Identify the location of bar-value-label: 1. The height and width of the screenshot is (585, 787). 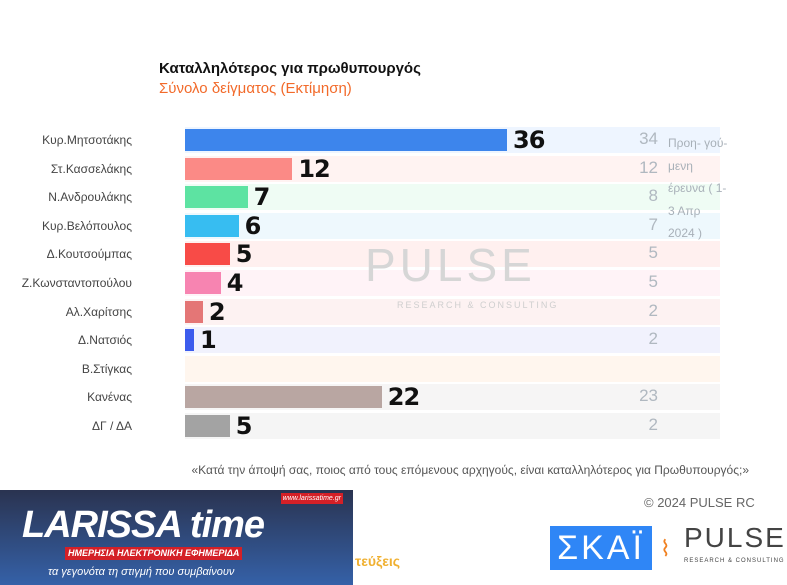
(208, 340).